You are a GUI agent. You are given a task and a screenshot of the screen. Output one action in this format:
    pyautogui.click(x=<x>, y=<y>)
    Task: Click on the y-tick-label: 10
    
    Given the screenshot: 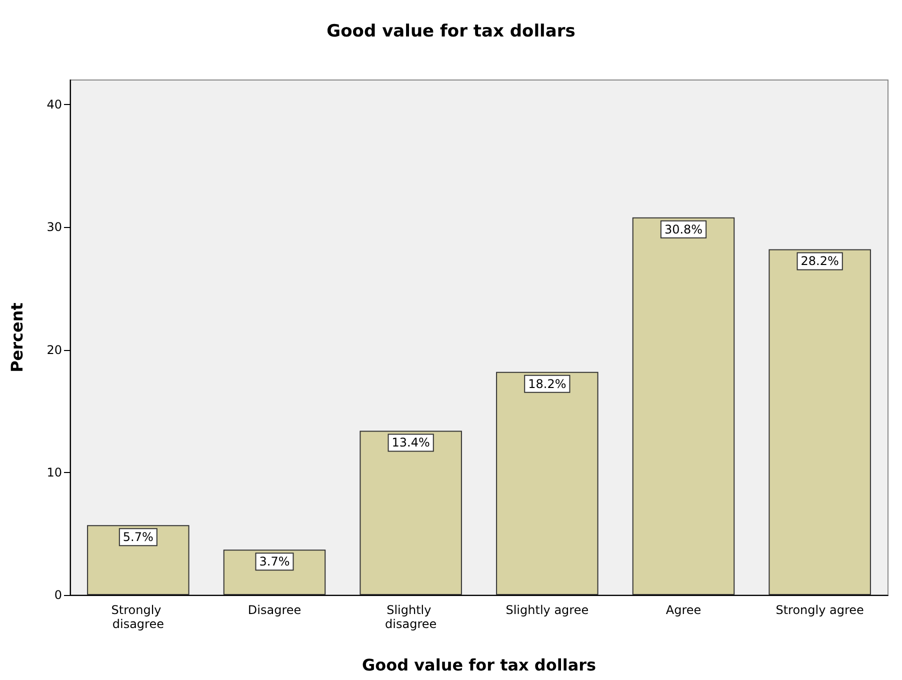 What is the action you would take?
    pyautogui.click(x=54, y=472)
    